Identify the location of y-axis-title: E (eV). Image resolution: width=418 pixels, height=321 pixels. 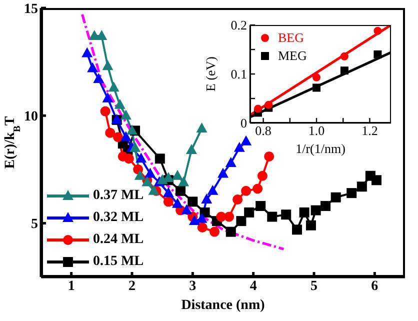
(210, 74).